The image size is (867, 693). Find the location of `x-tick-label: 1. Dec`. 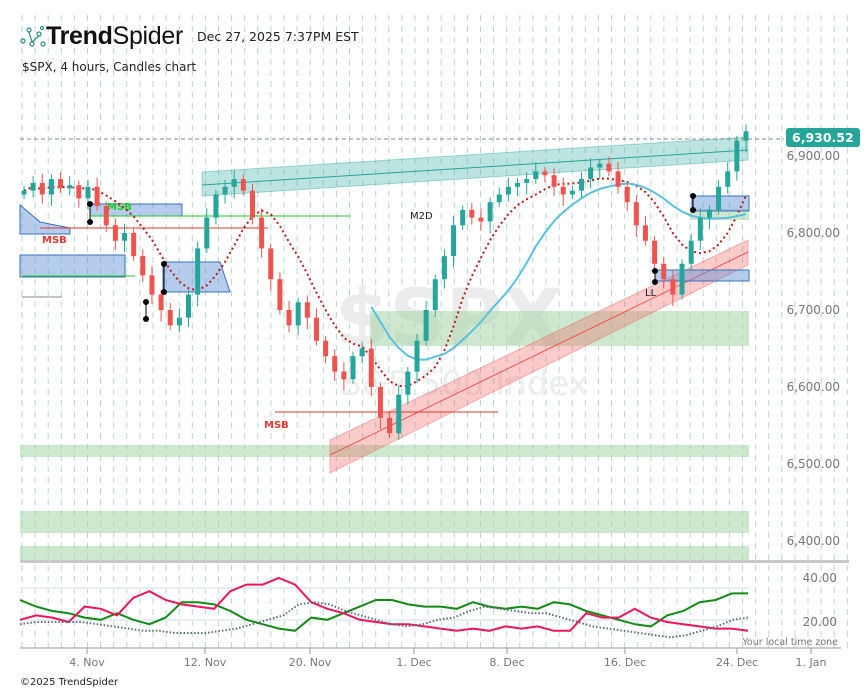

x-tick-label: 1. Dec is located at coordinates (413, 662).